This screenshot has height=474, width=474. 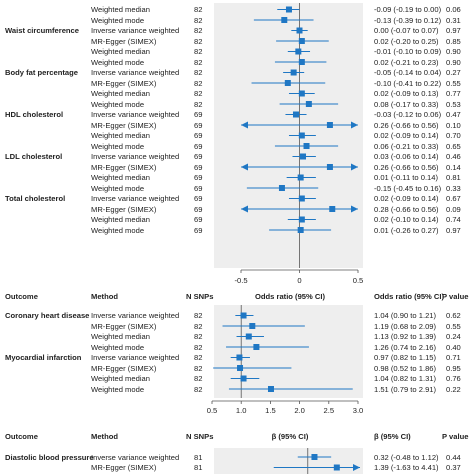 What do you see at coordinates (455, 296) in the screenshot?
I see `header-p-value: P value` at bounding box center [455, 296].